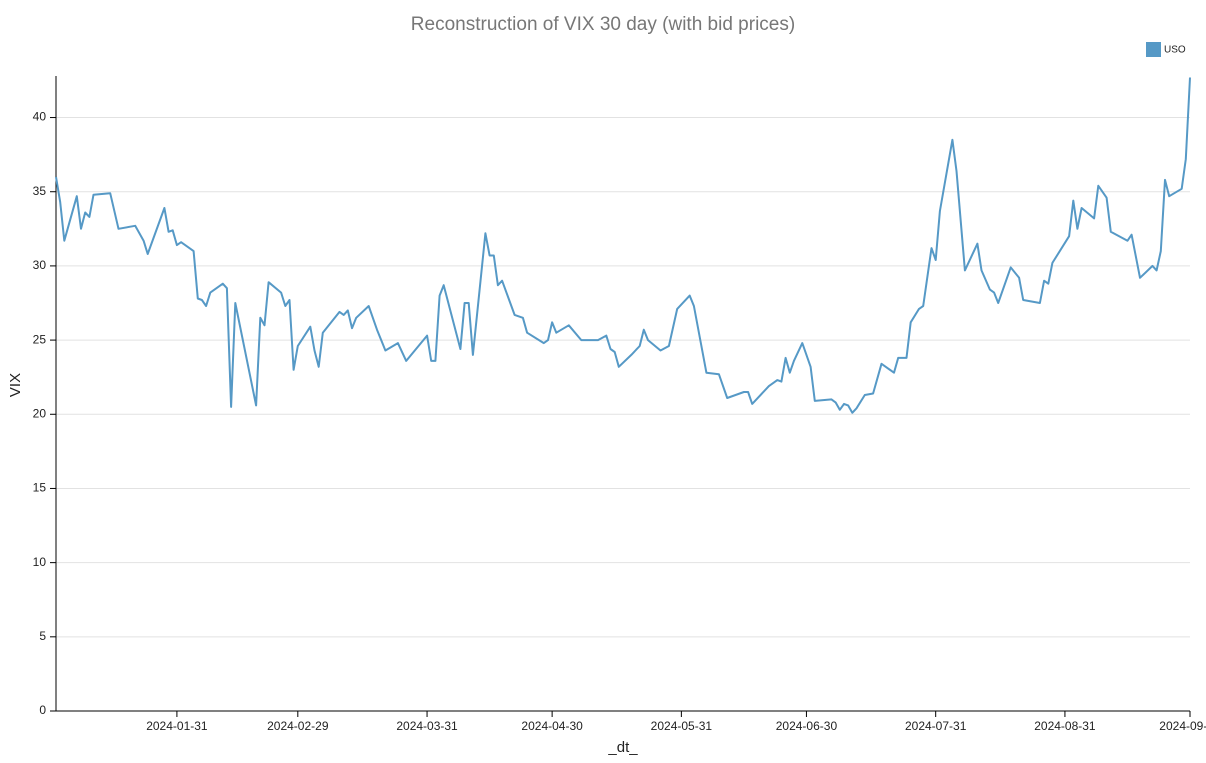 Image resolution: width=1206 pixels, height=763 pixels. I want to click on x-tick-label: 2024-02-29, so click(298, 726).